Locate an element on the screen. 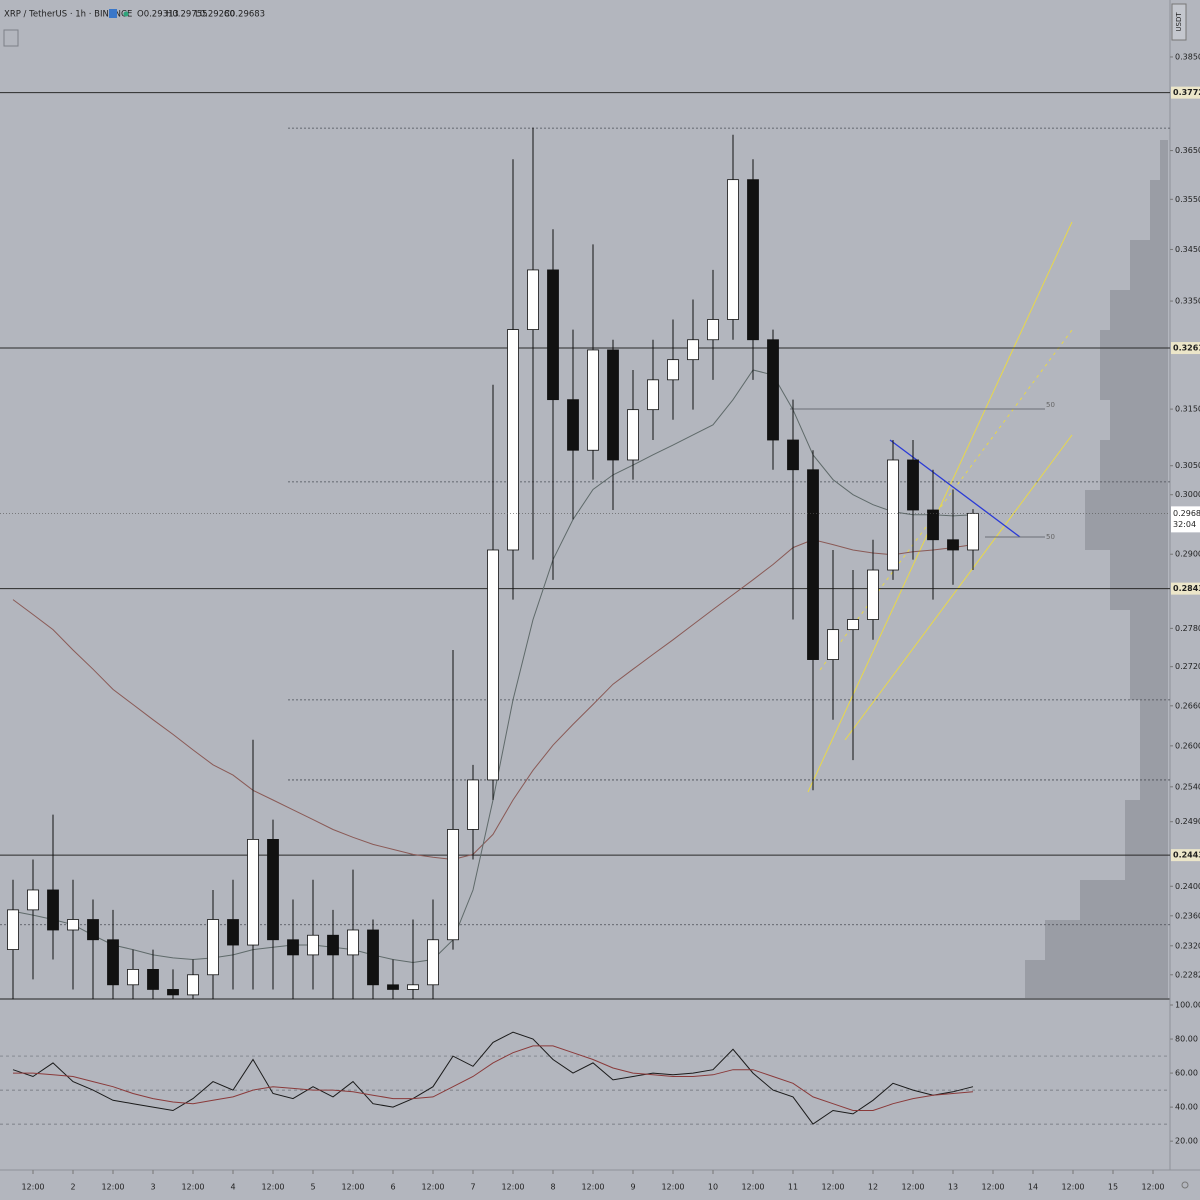 The width and height of the screenshot is (1200, 1200). ohlc-open: O0.29313 is located at coordinates (158, 15).